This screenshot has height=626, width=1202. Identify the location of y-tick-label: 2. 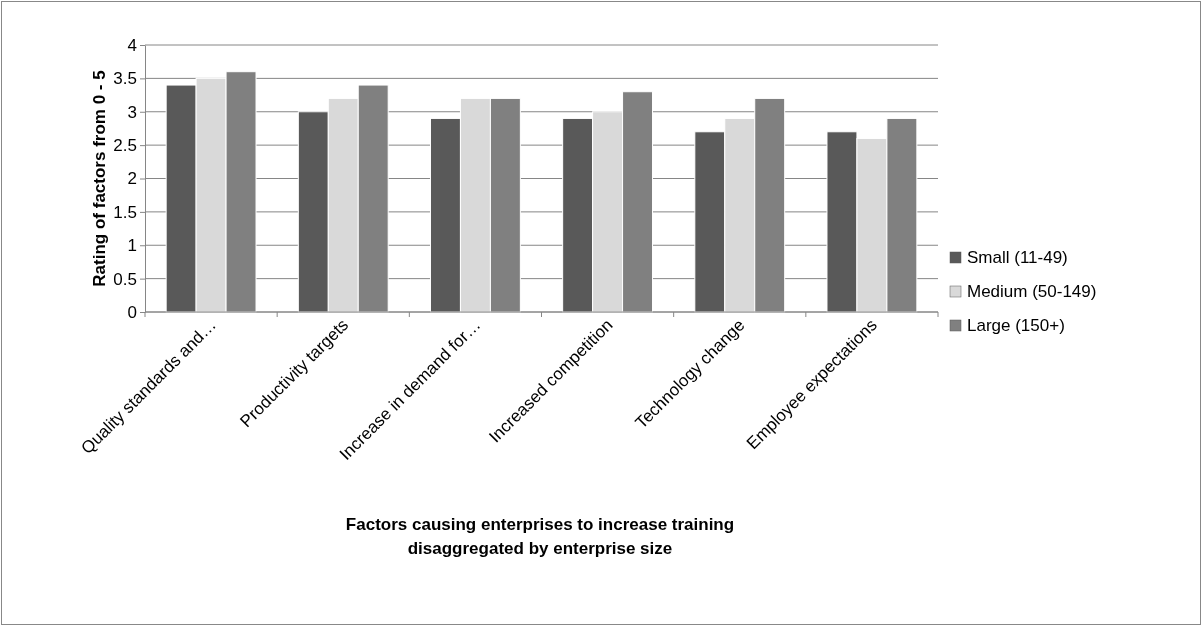
(132, 179).